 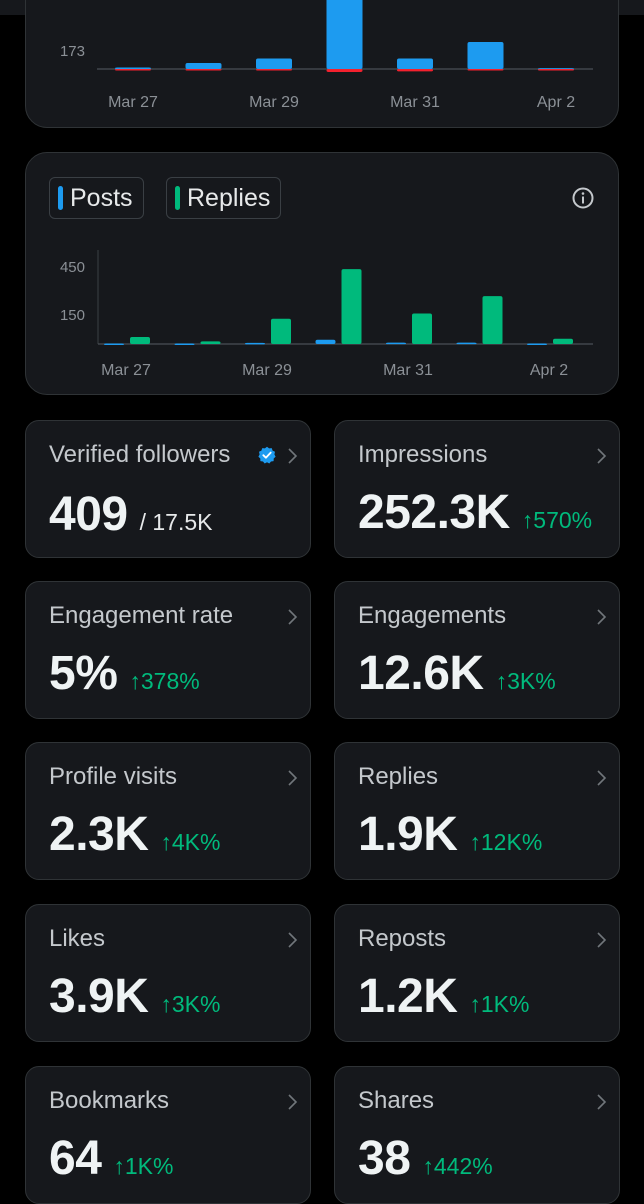 What do you see at coordinates (164, 681) in the screenshot?
I see `stat-change: ↑378%` at bounding box center [164, 681].